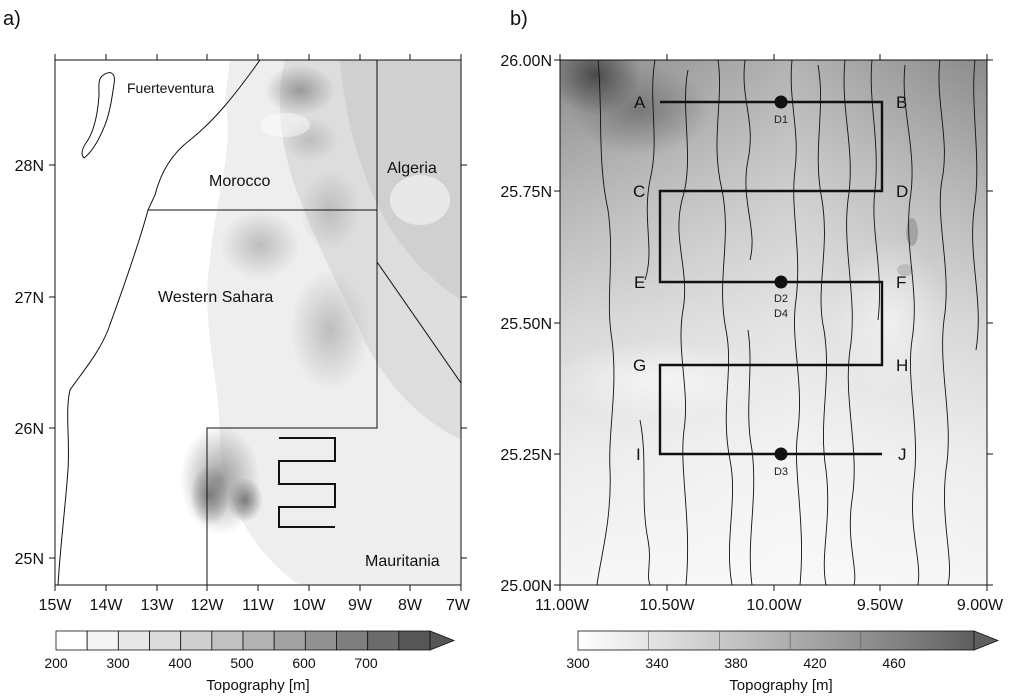  What do you see at coordinates (980, 605) in the screenshot?
I see `b-lon-tick: 9.00W` at bounding box center [980, 605].